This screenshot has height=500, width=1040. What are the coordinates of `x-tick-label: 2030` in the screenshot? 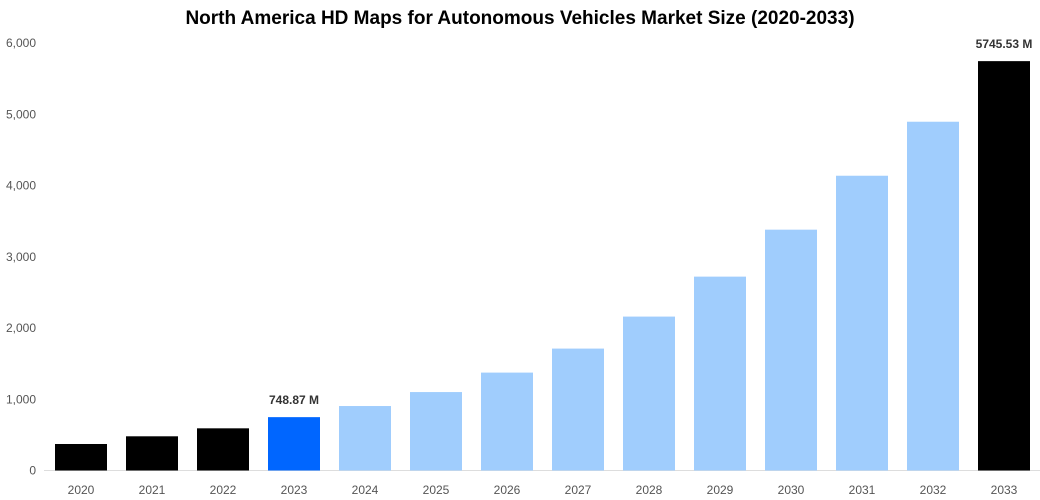 It's located at (791, 490).